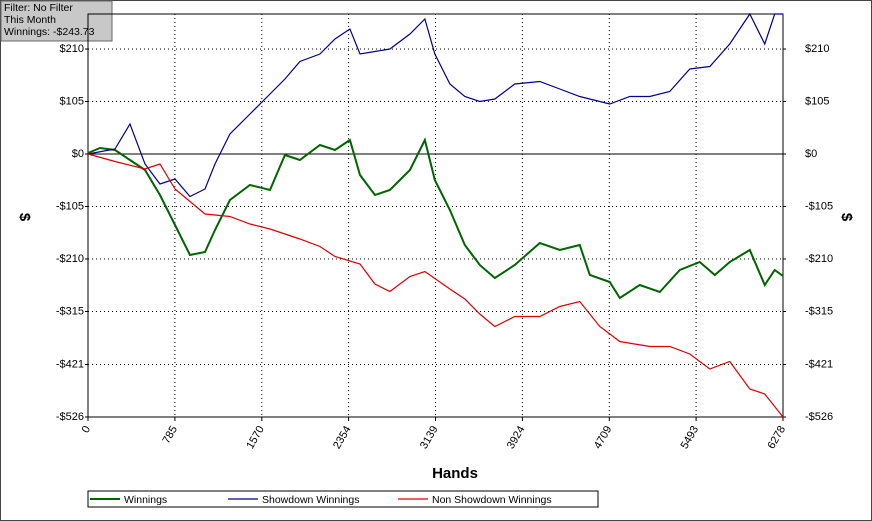 The image size is (872, 521). I want to click on y-tick-label: -$210, so click(70, 259).